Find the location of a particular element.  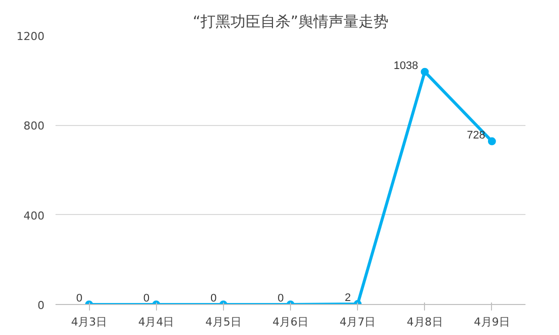

data-label: 1038 is located at coordinates (406, 66).